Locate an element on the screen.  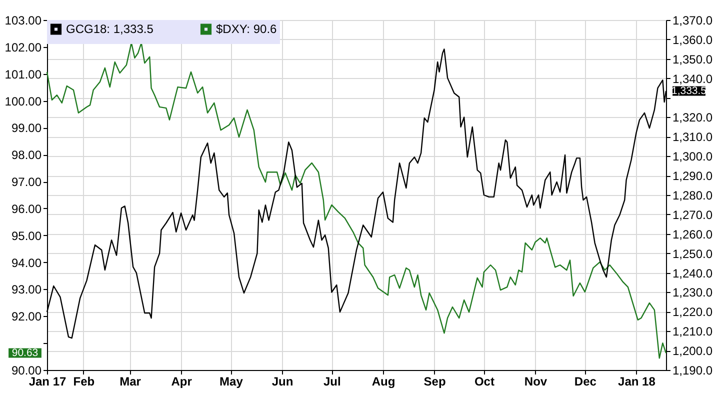
y-tick-label: 100.00 is located at coordinates (23, 101).